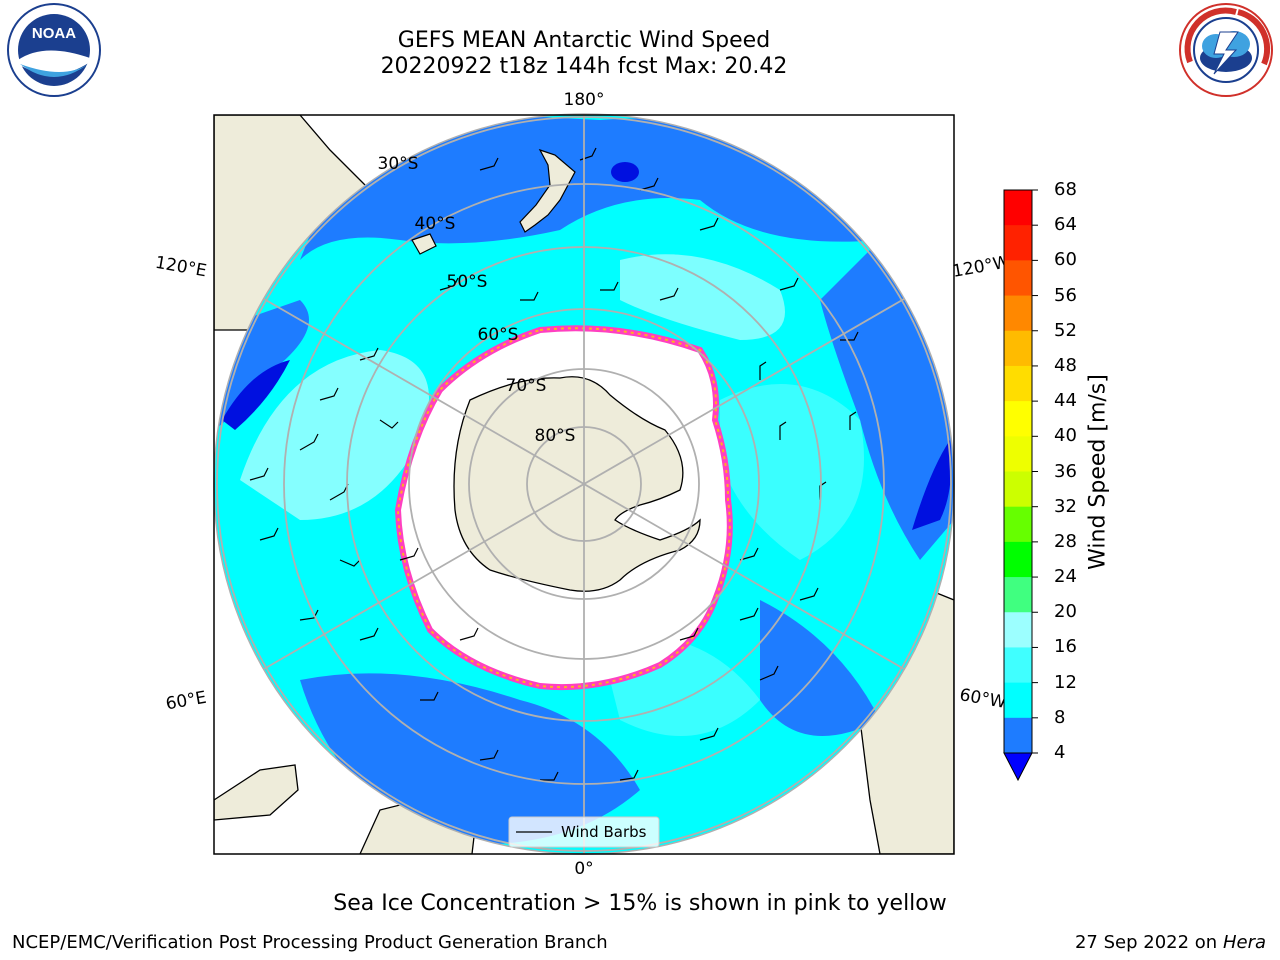 This screenshot has height=960, width=1280. Describe the element at coordinates (1065, 436) in the screenshot. I see `colorbar-tick-label: 40` at that location.